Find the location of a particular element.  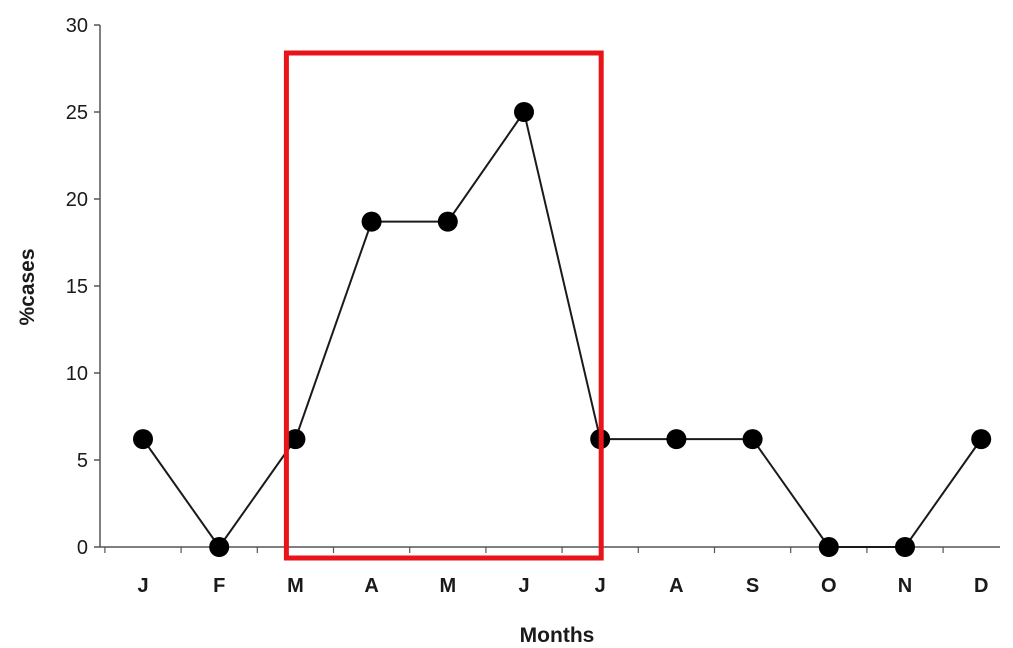

y-tick-label-0: 0 is located at coordinates (82, 548).